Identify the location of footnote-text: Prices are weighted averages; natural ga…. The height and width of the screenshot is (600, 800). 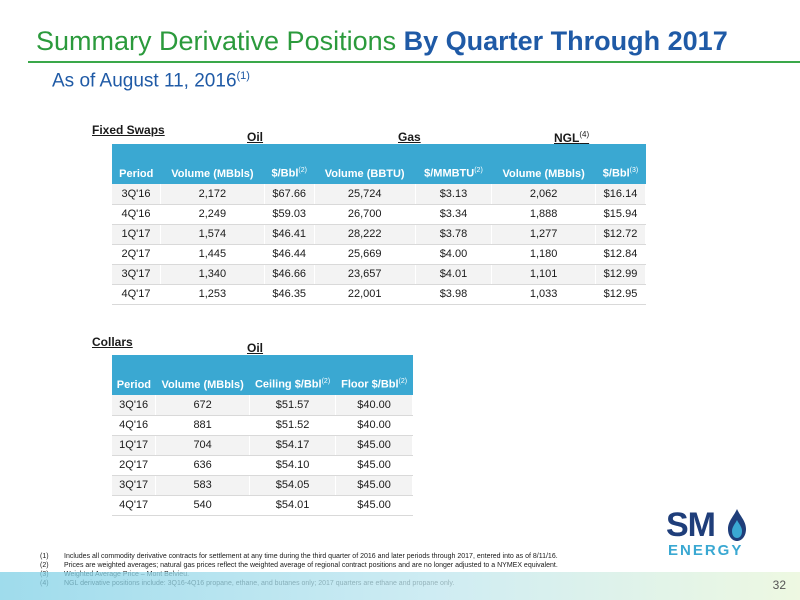
(311, 565).